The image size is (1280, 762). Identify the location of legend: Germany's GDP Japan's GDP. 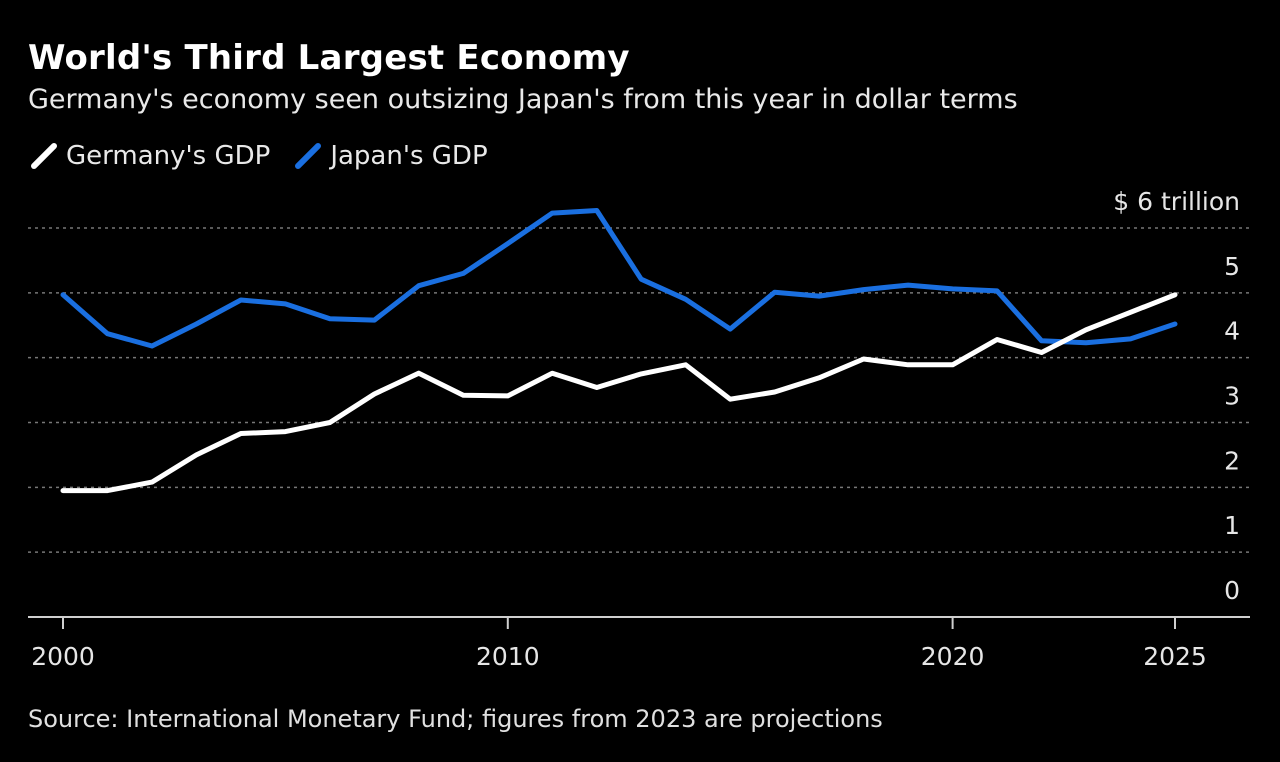
(269, 156).